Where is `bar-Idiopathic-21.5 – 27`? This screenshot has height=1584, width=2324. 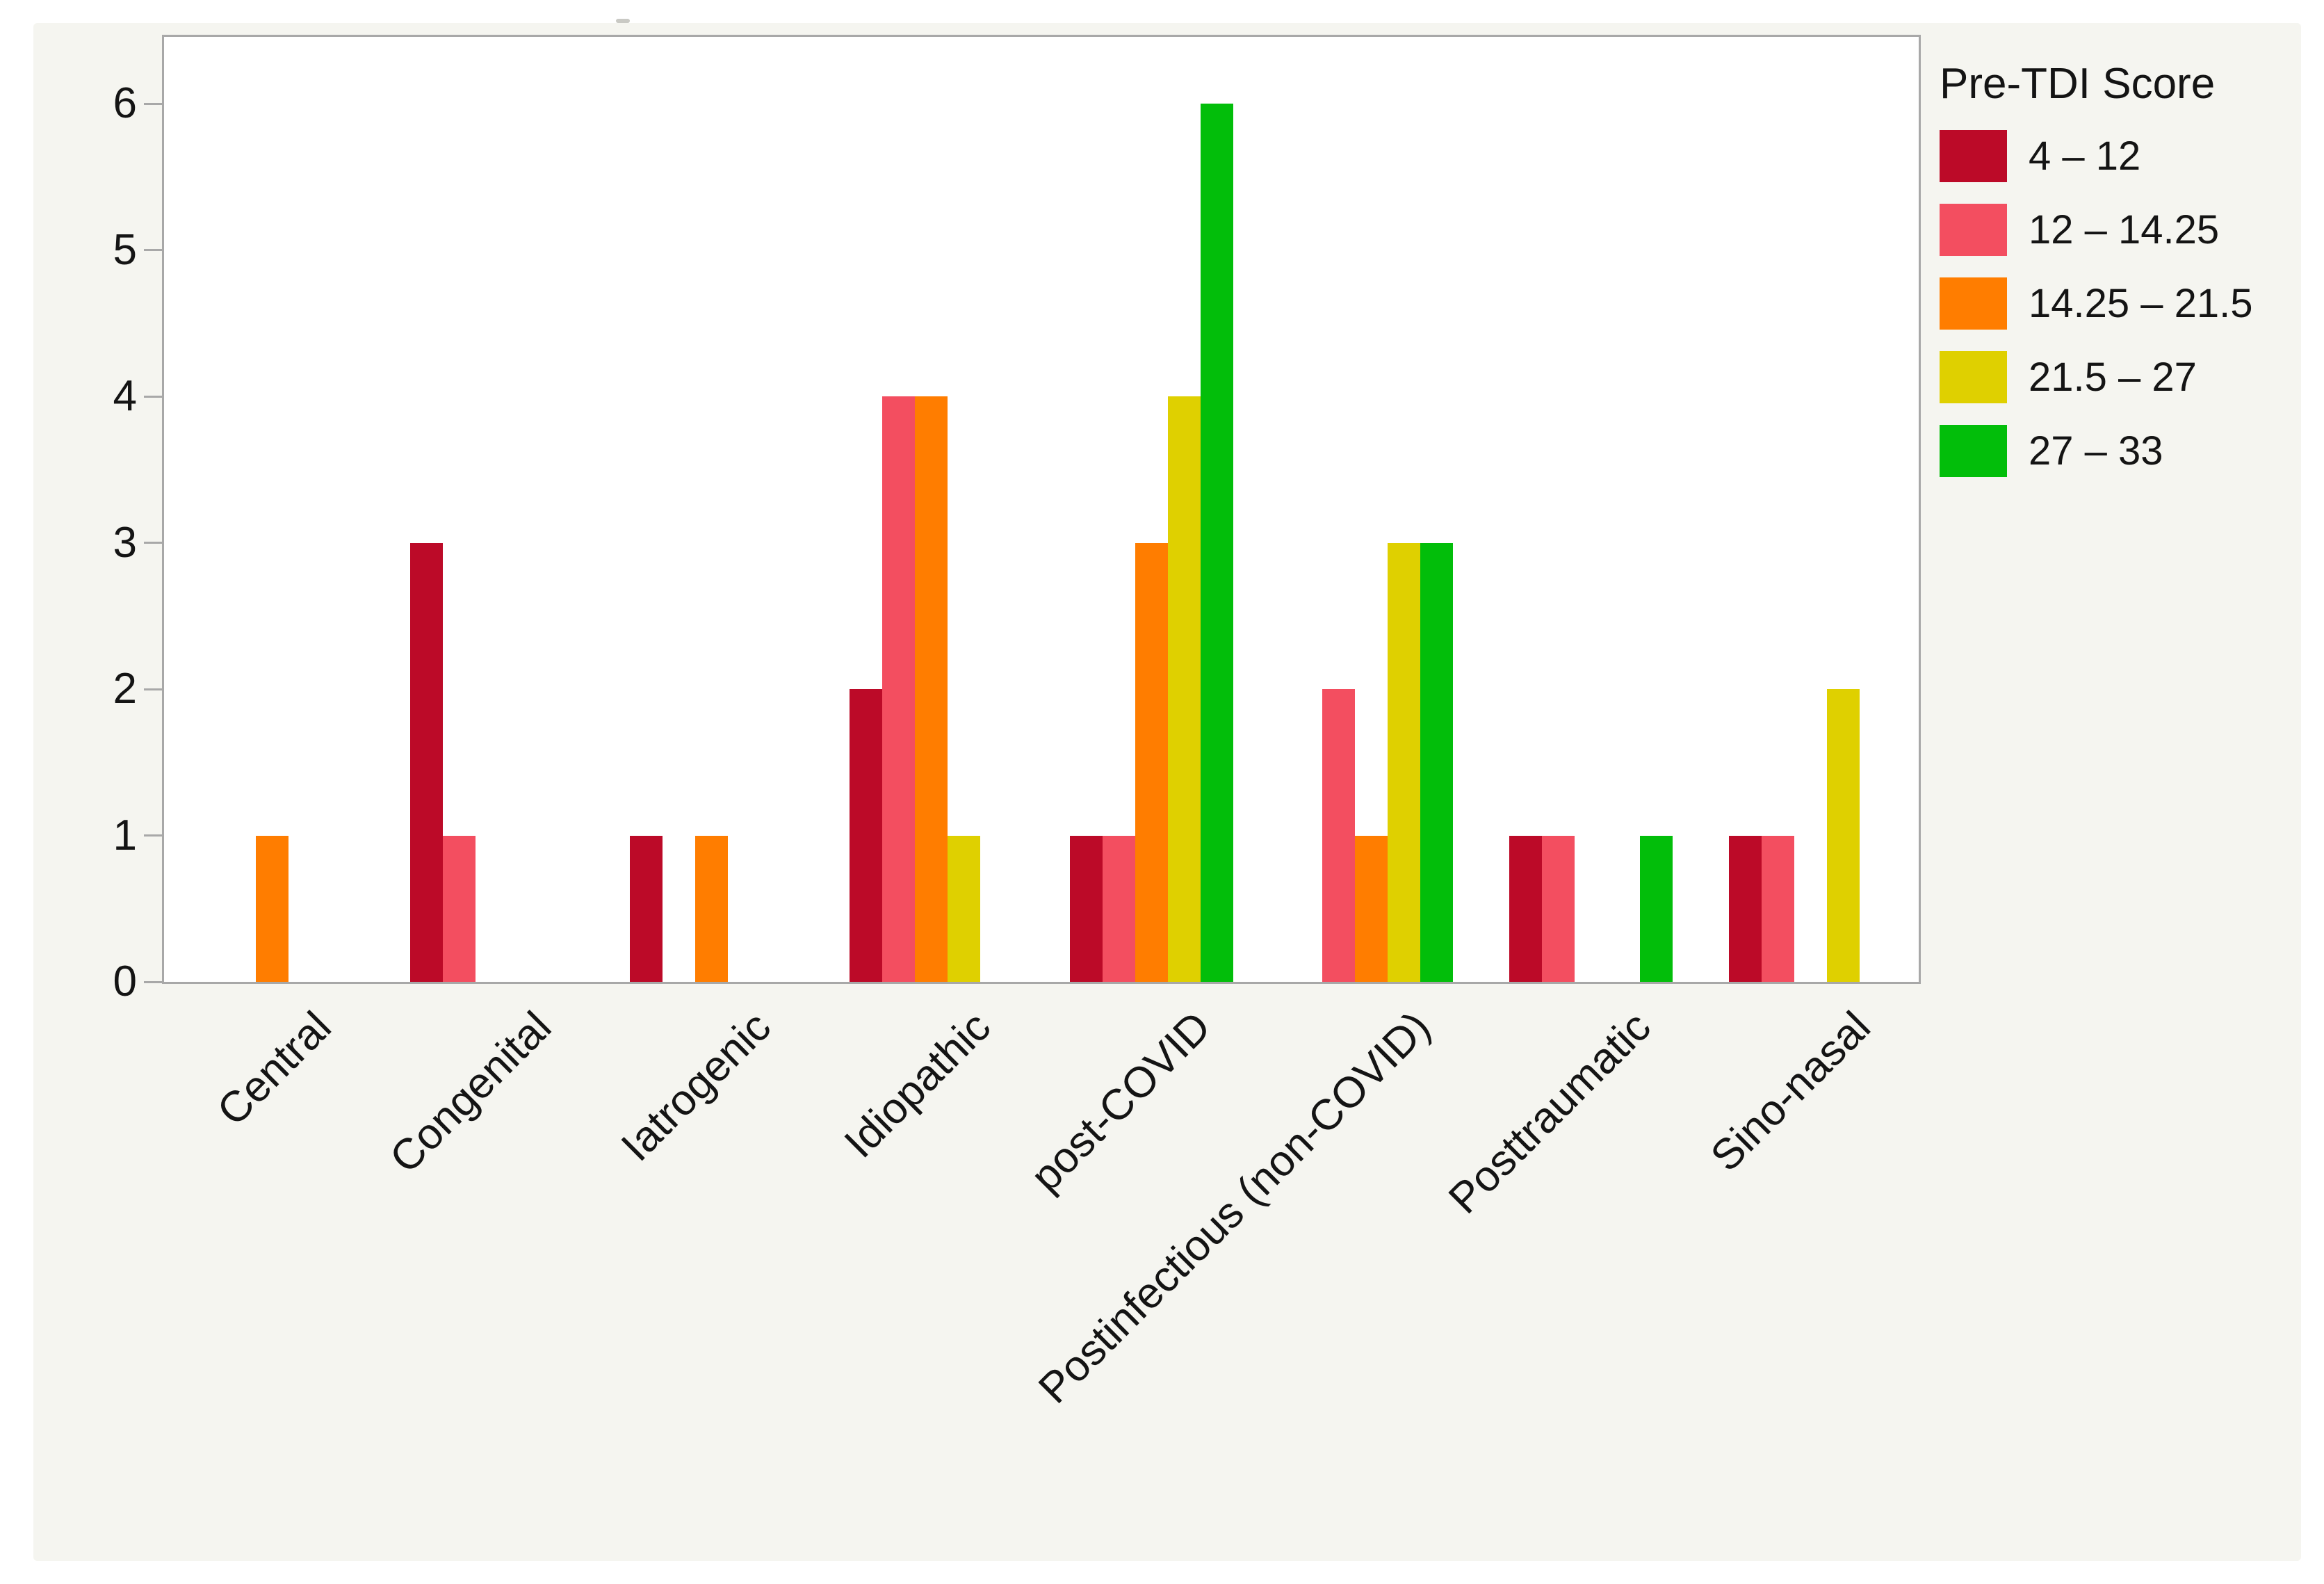
bar-Idiopathic-21.5 – 27 is located at coordinates (964, 908).